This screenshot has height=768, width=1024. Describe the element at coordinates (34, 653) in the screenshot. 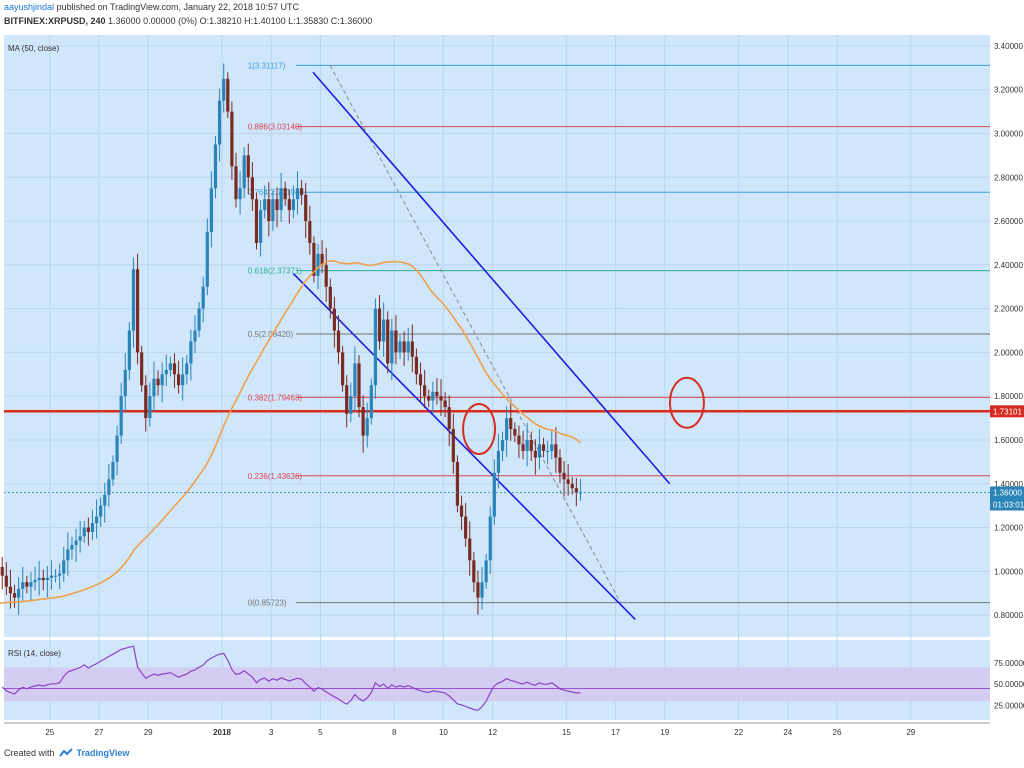

I see `rsi-indicator-label: RSI (14, close)` at that location.